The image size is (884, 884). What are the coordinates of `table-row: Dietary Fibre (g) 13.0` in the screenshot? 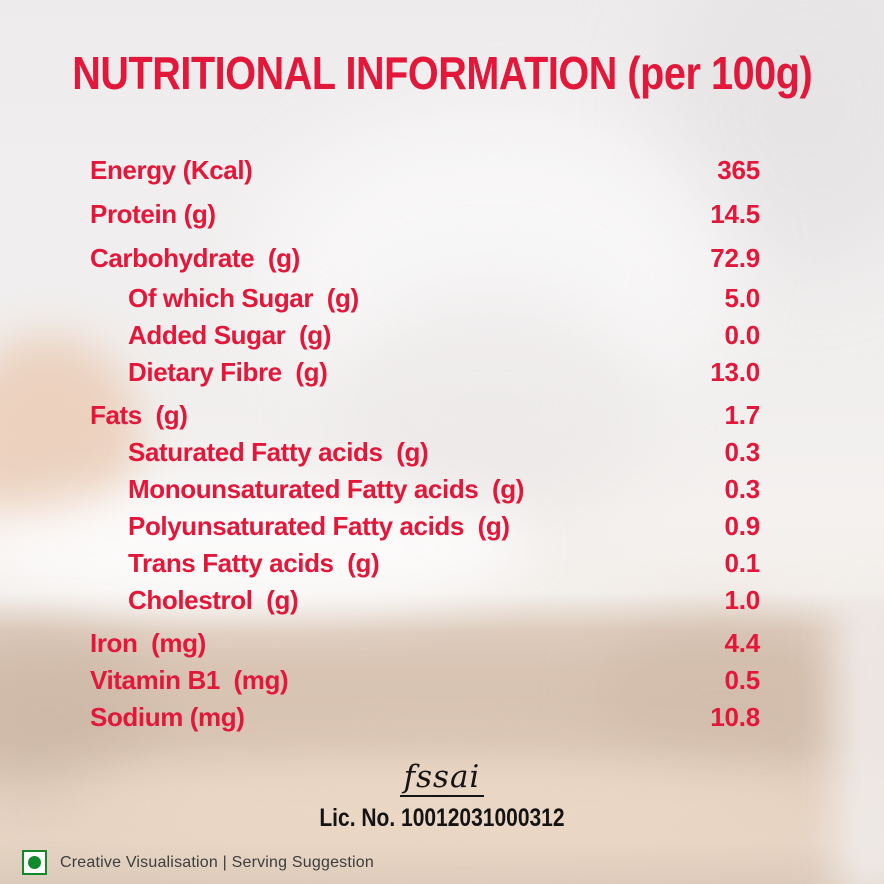 It's located at (425, 372).